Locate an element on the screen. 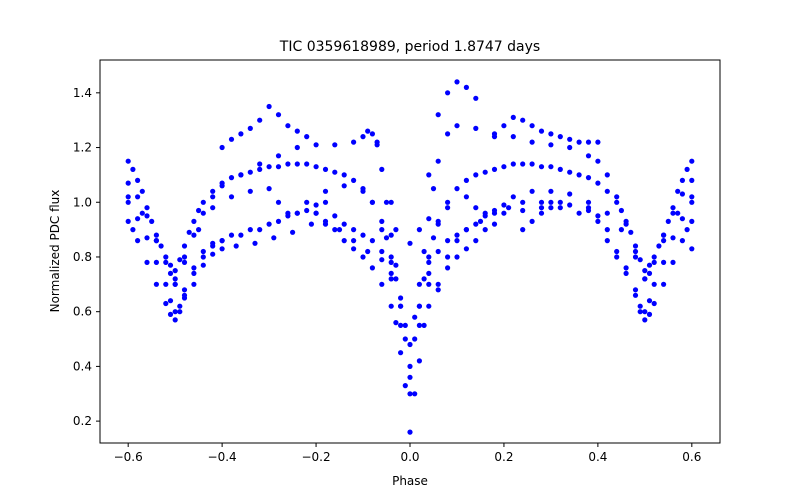 The height and width of the screenshot is (500, 800). y-tick-label: 0.6 is located at coordinates (82, 312).